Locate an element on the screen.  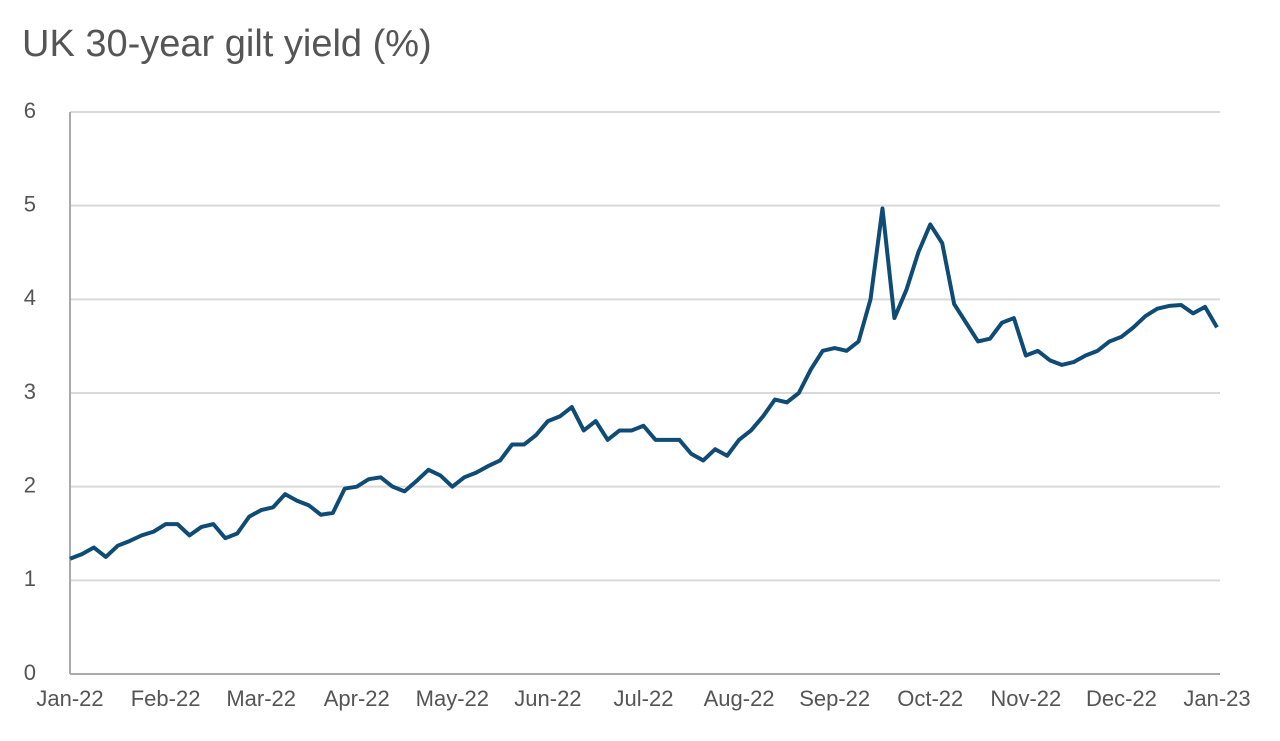
chart-title: UK 30-year gilt yield (%) is located at coordinates (227, 44).